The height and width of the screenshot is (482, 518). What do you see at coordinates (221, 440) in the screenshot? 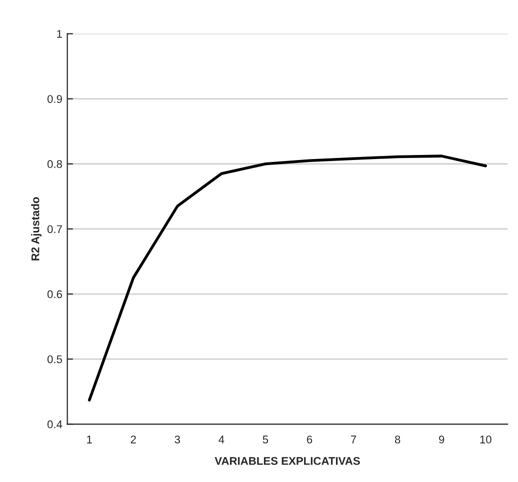
I see `x-tick-label: 4` at bounding box center [221, 440].